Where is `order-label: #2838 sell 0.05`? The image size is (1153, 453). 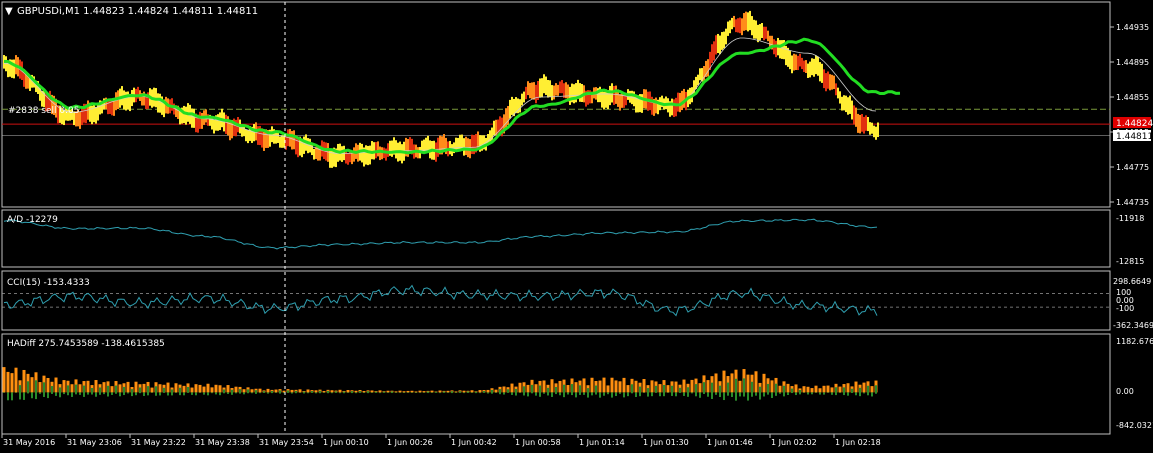
order-label: #2838 sell 0.05 is located at coordinates (43, 111).